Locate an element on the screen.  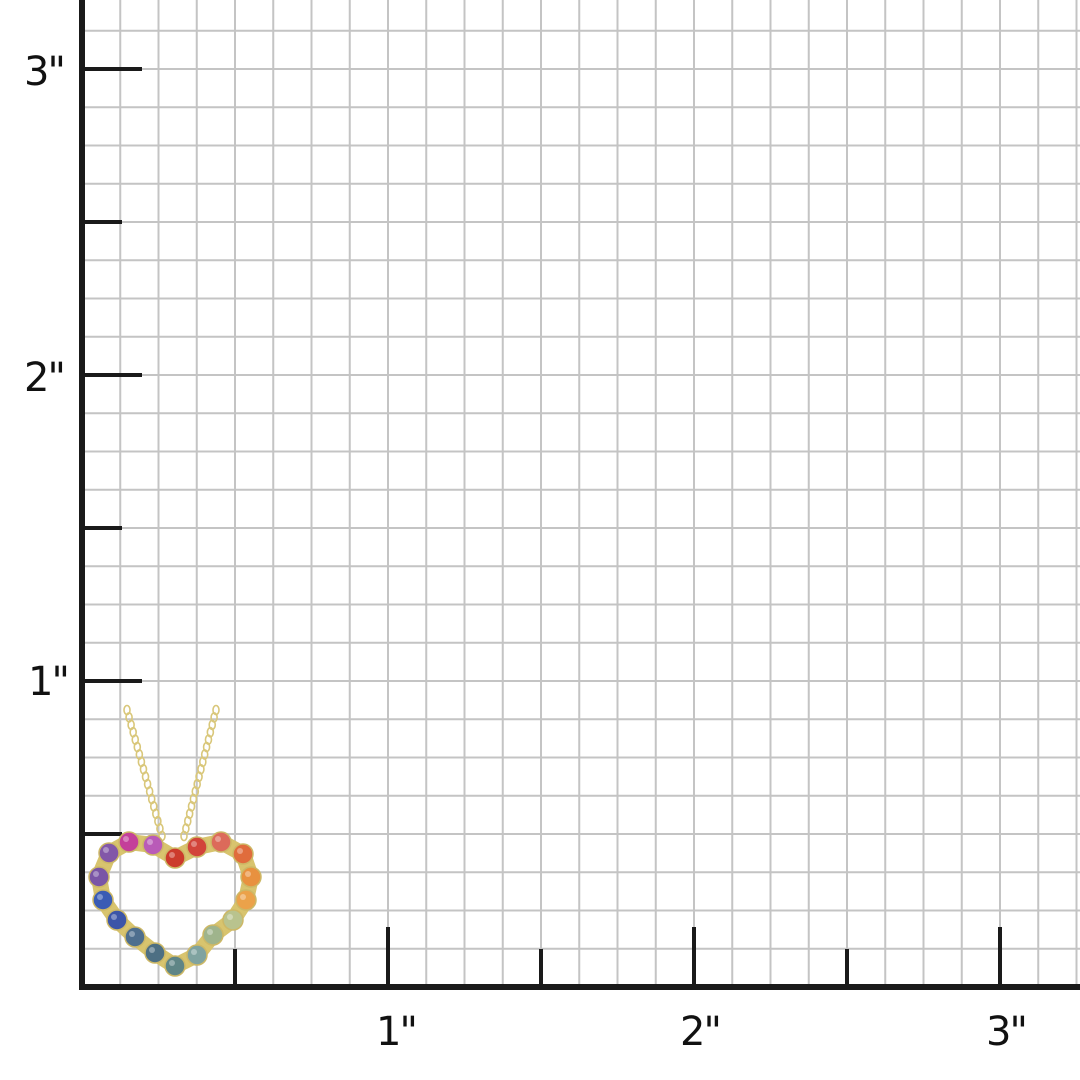
heart-pendant is located at coordinates (175, 840).